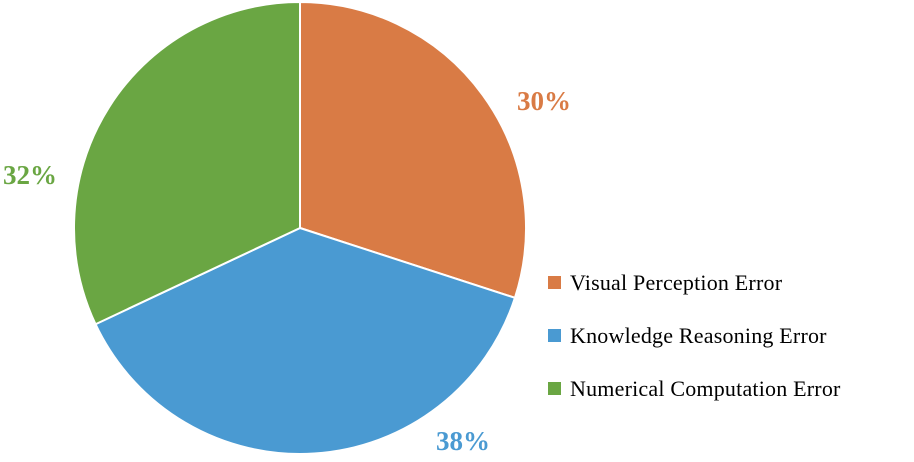 This screenshot has height=462, width=914. I want to click on legend-item-knowledge-reasoning: Knowledge Reasoning Error, so click(729, 335).